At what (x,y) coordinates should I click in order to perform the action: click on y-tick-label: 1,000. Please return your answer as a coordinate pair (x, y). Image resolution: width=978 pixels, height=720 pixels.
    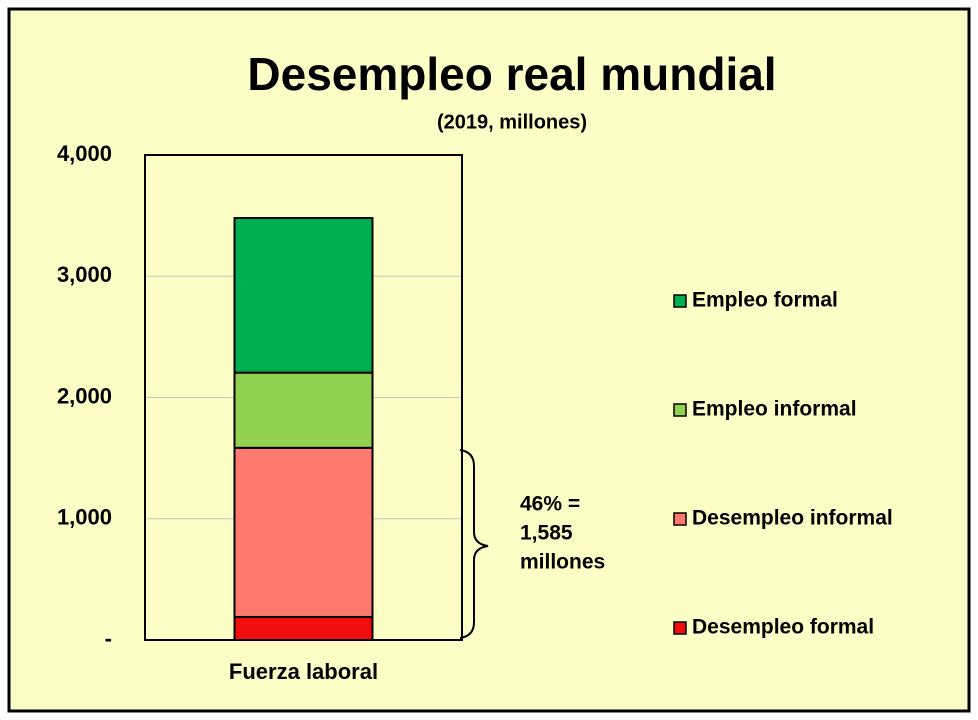
    Looking at the image, I should click on (84, 517).